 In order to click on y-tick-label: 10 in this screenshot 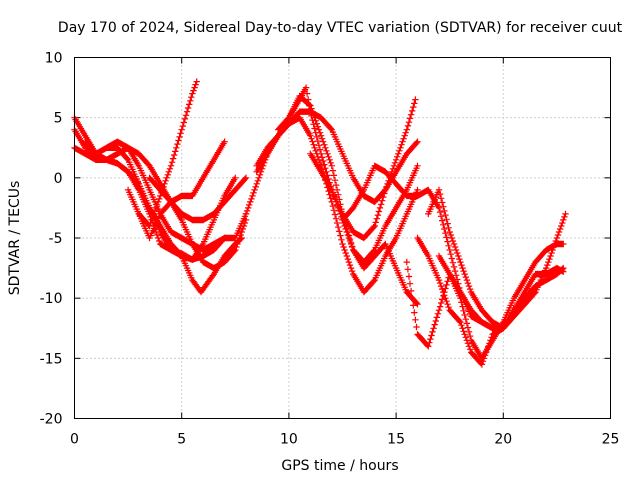, I will do `click(54, 59)`.